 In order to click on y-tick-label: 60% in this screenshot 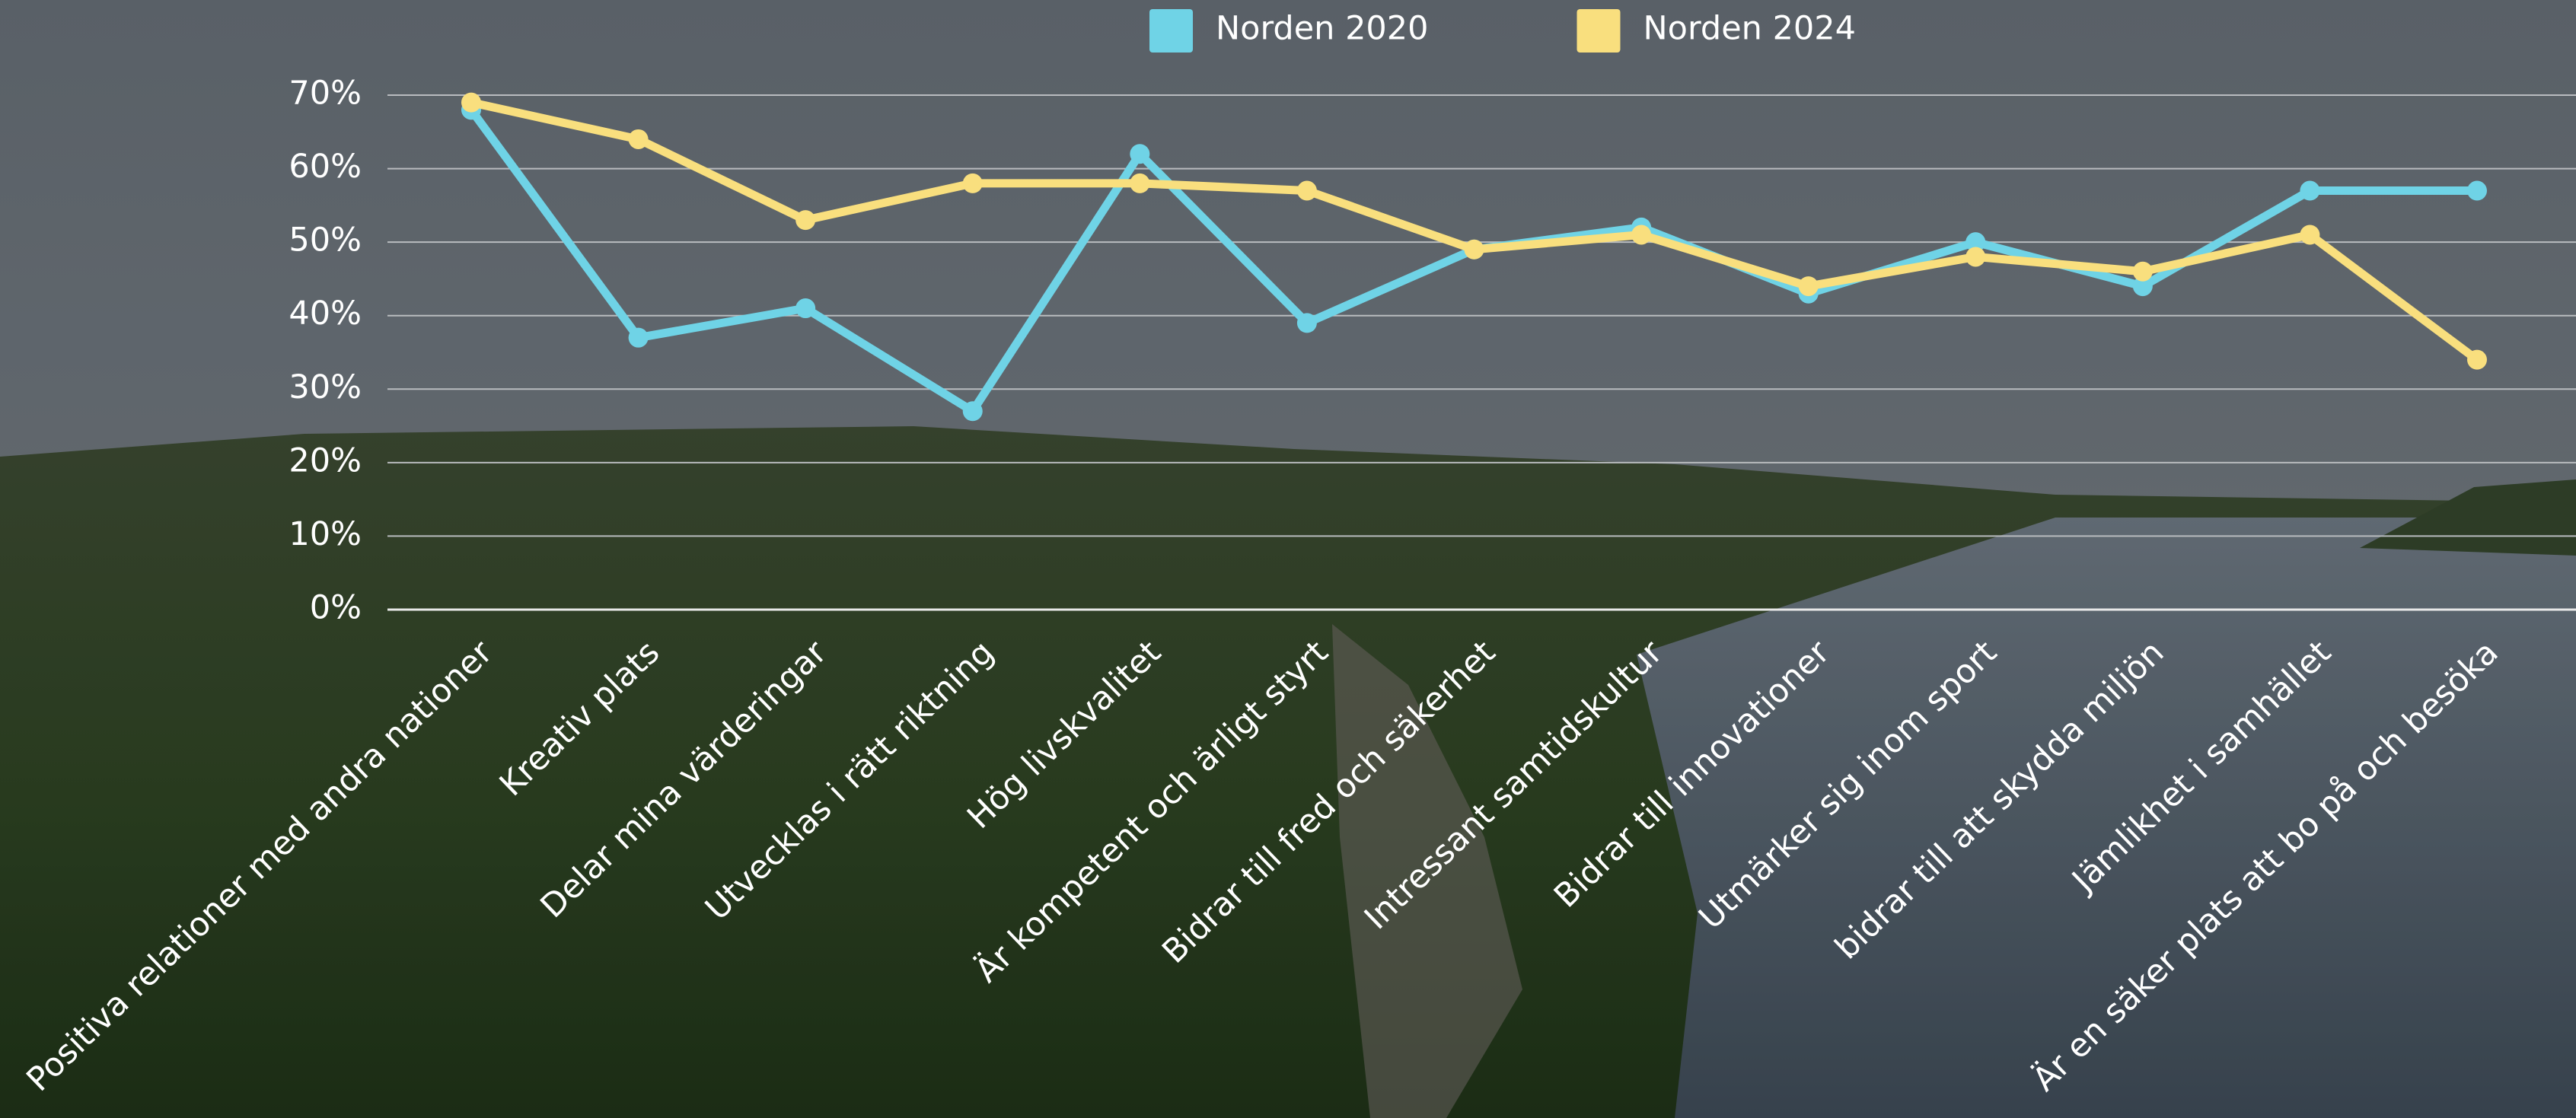, I will do `click(325, 167)`.